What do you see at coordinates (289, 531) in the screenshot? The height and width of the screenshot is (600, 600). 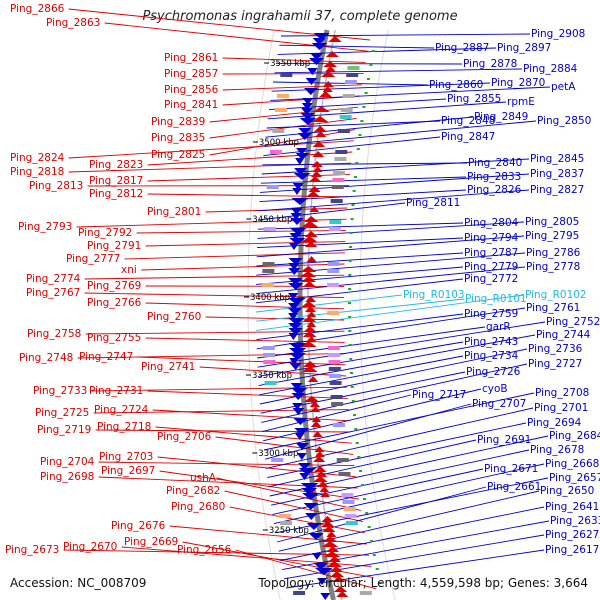 I see `scale-label: 3250 kbp` at bounding box center [289, 531].